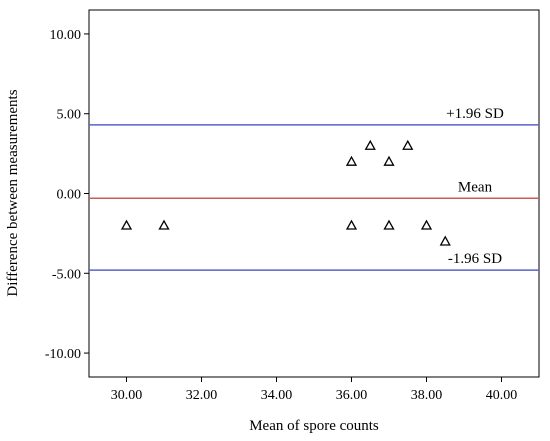 The width and height of the screenshot is (550, 441). What do you see at coordinates (127, 395) in the screenshot?
I see `x-tick-label: 30.00` at bounding box center [127, 395].